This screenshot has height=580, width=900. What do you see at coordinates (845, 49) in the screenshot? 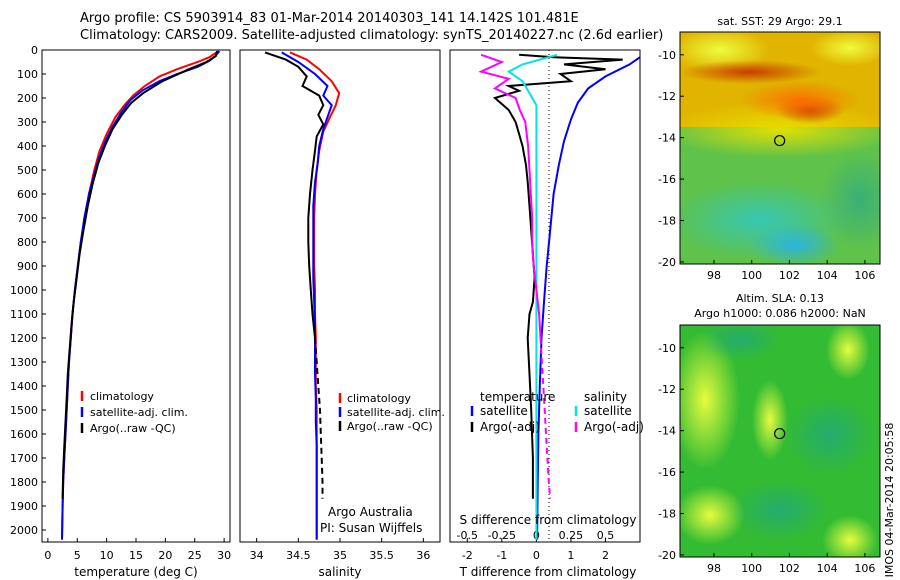
I see `sst-yellow-ne` at bounding box center [845, 49].